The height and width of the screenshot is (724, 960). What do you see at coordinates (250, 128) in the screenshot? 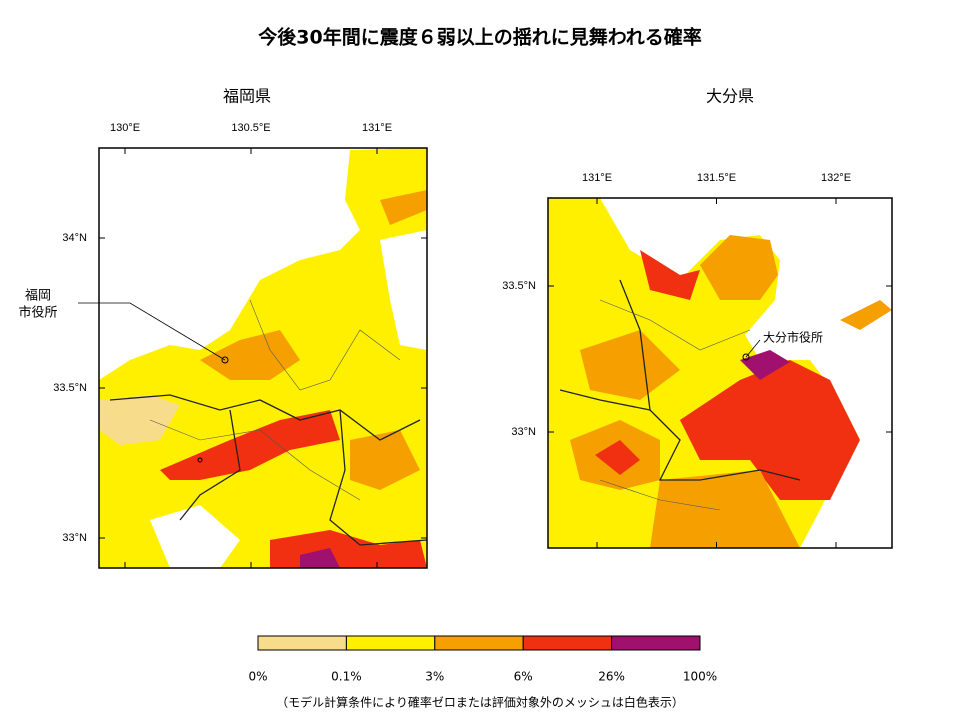
I see `x-tick-label: 130.5°E` at bounding box center [250, 128].